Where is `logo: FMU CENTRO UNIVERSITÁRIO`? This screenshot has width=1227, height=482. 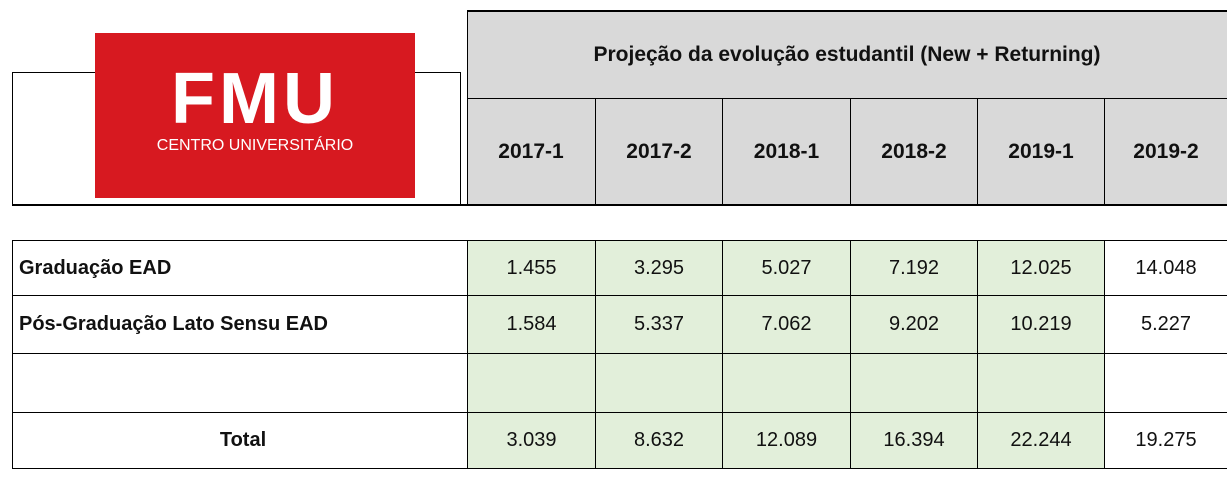 logo: FMU CENTRO UNIVERSITÁRIO is located at coordinates (255, 115).